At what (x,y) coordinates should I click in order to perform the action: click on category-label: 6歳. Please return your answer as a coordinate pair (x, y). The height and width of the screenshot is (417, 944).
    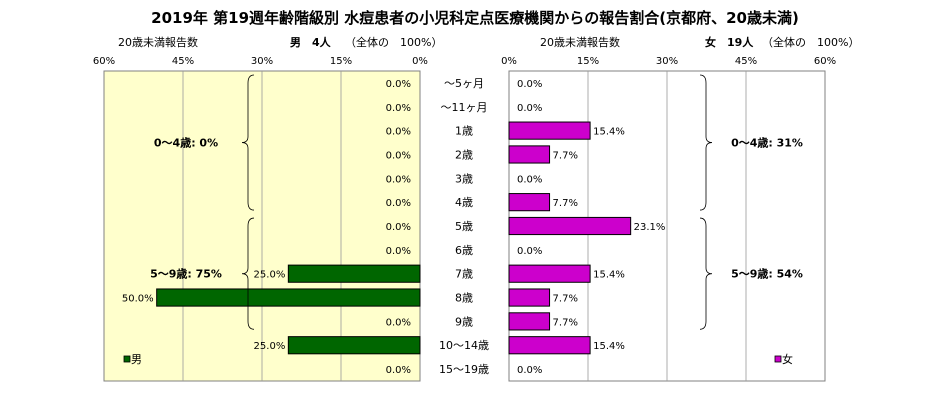
    Looking at the image, I should click on (464, 250).